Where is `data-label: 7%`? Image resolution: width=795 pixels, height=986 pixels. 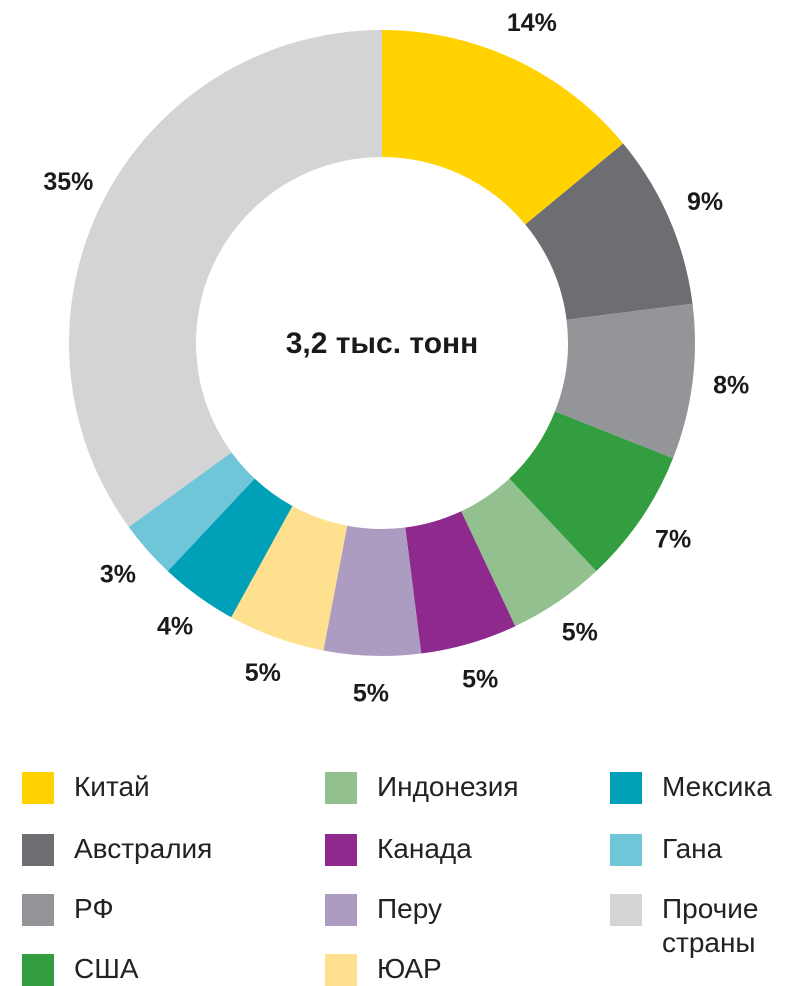 data-label: 7% is located at coordinates (673, 539).